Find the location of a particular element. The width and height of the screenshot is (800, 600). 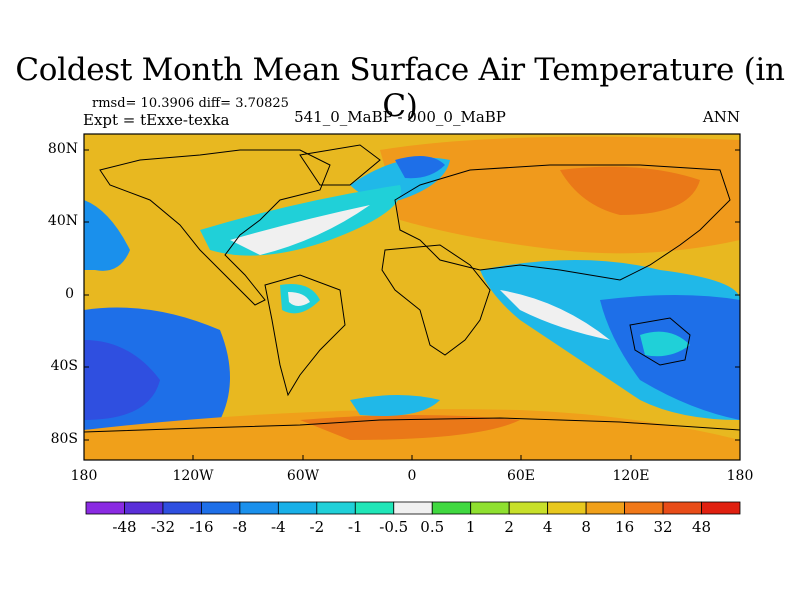

lat-label: 40S is located at coordinates (64, 366).